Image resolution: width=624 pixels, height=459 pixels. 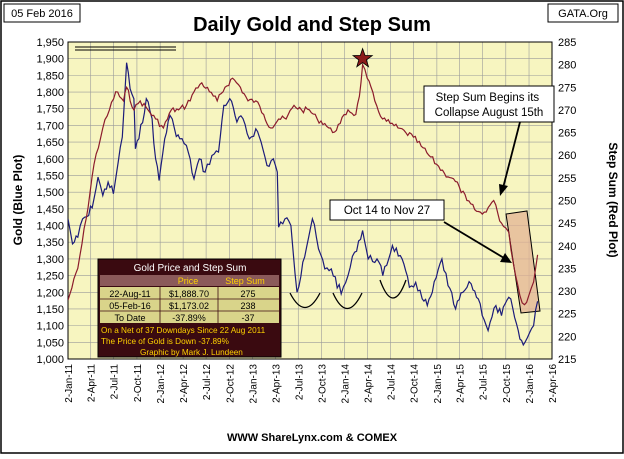 What do you see at coordinates (50, 327) in the screenshot?
I see `y-tick-label-left: 1,100` at bounding box center [50, 327].